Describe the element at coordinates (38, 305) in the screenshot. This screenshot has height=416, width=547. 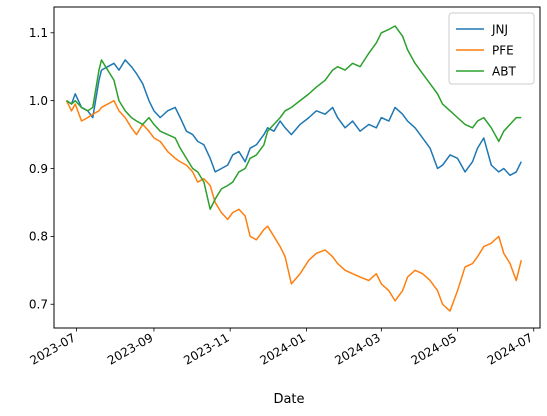
I see `y-tick-label: 0.7` at that location.